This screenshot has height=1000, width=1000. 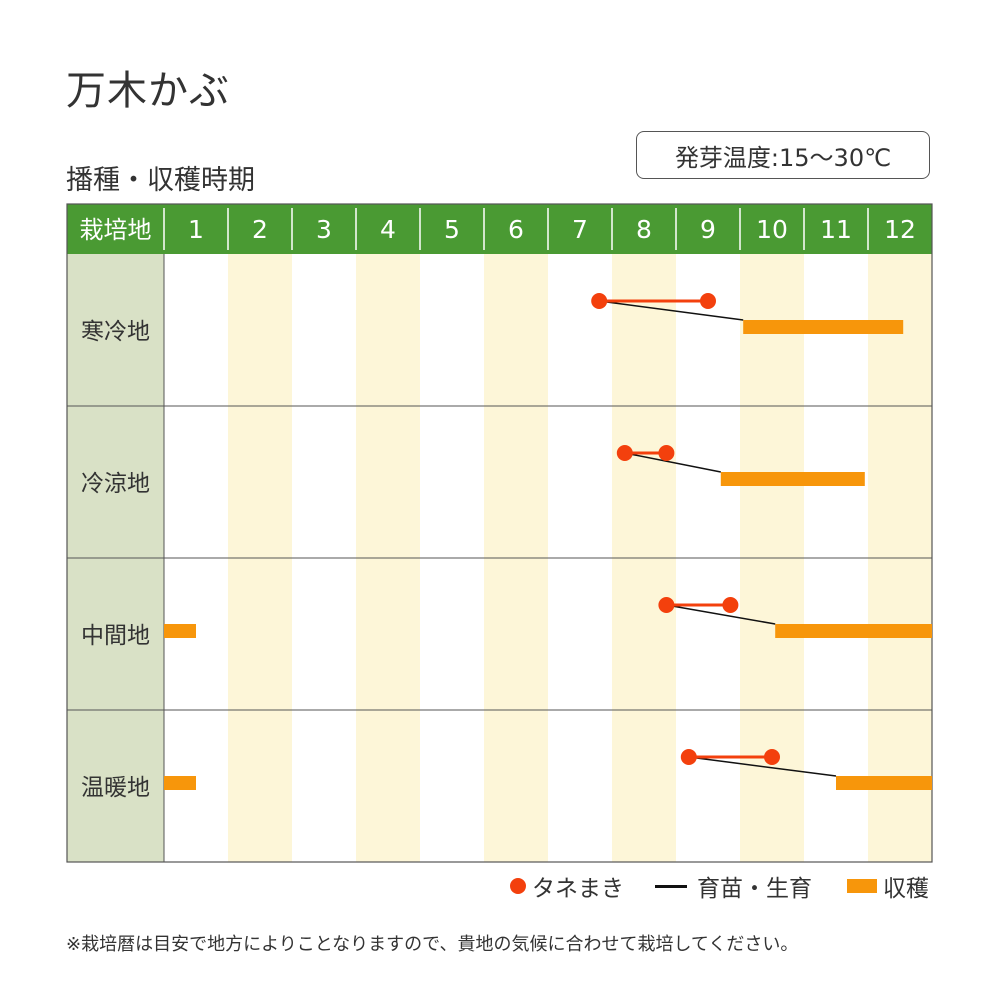 I want to click on legend-label-sowing: タネまき, so click(x=578, y=889).